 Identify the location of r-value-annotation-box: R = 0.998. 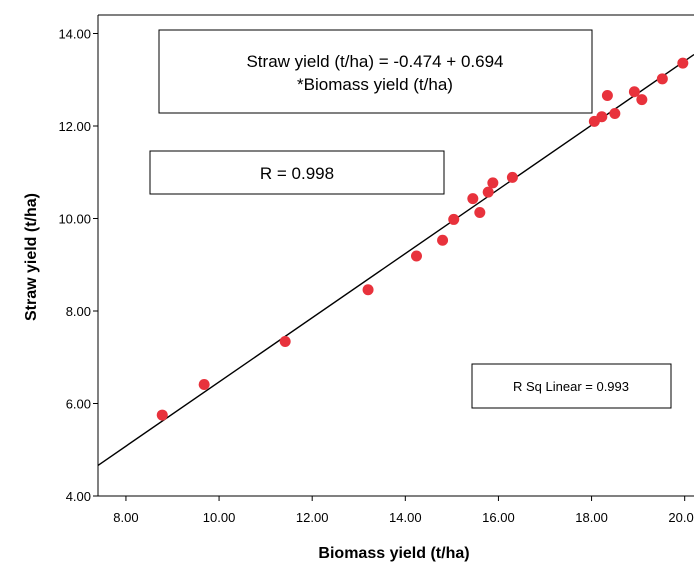
(297, 172).